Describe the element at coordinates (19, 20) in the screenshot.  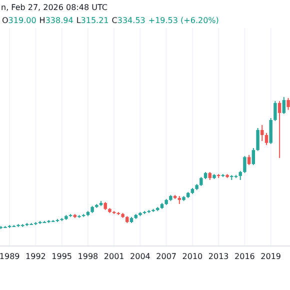
I see `text: O319.00` at that location.